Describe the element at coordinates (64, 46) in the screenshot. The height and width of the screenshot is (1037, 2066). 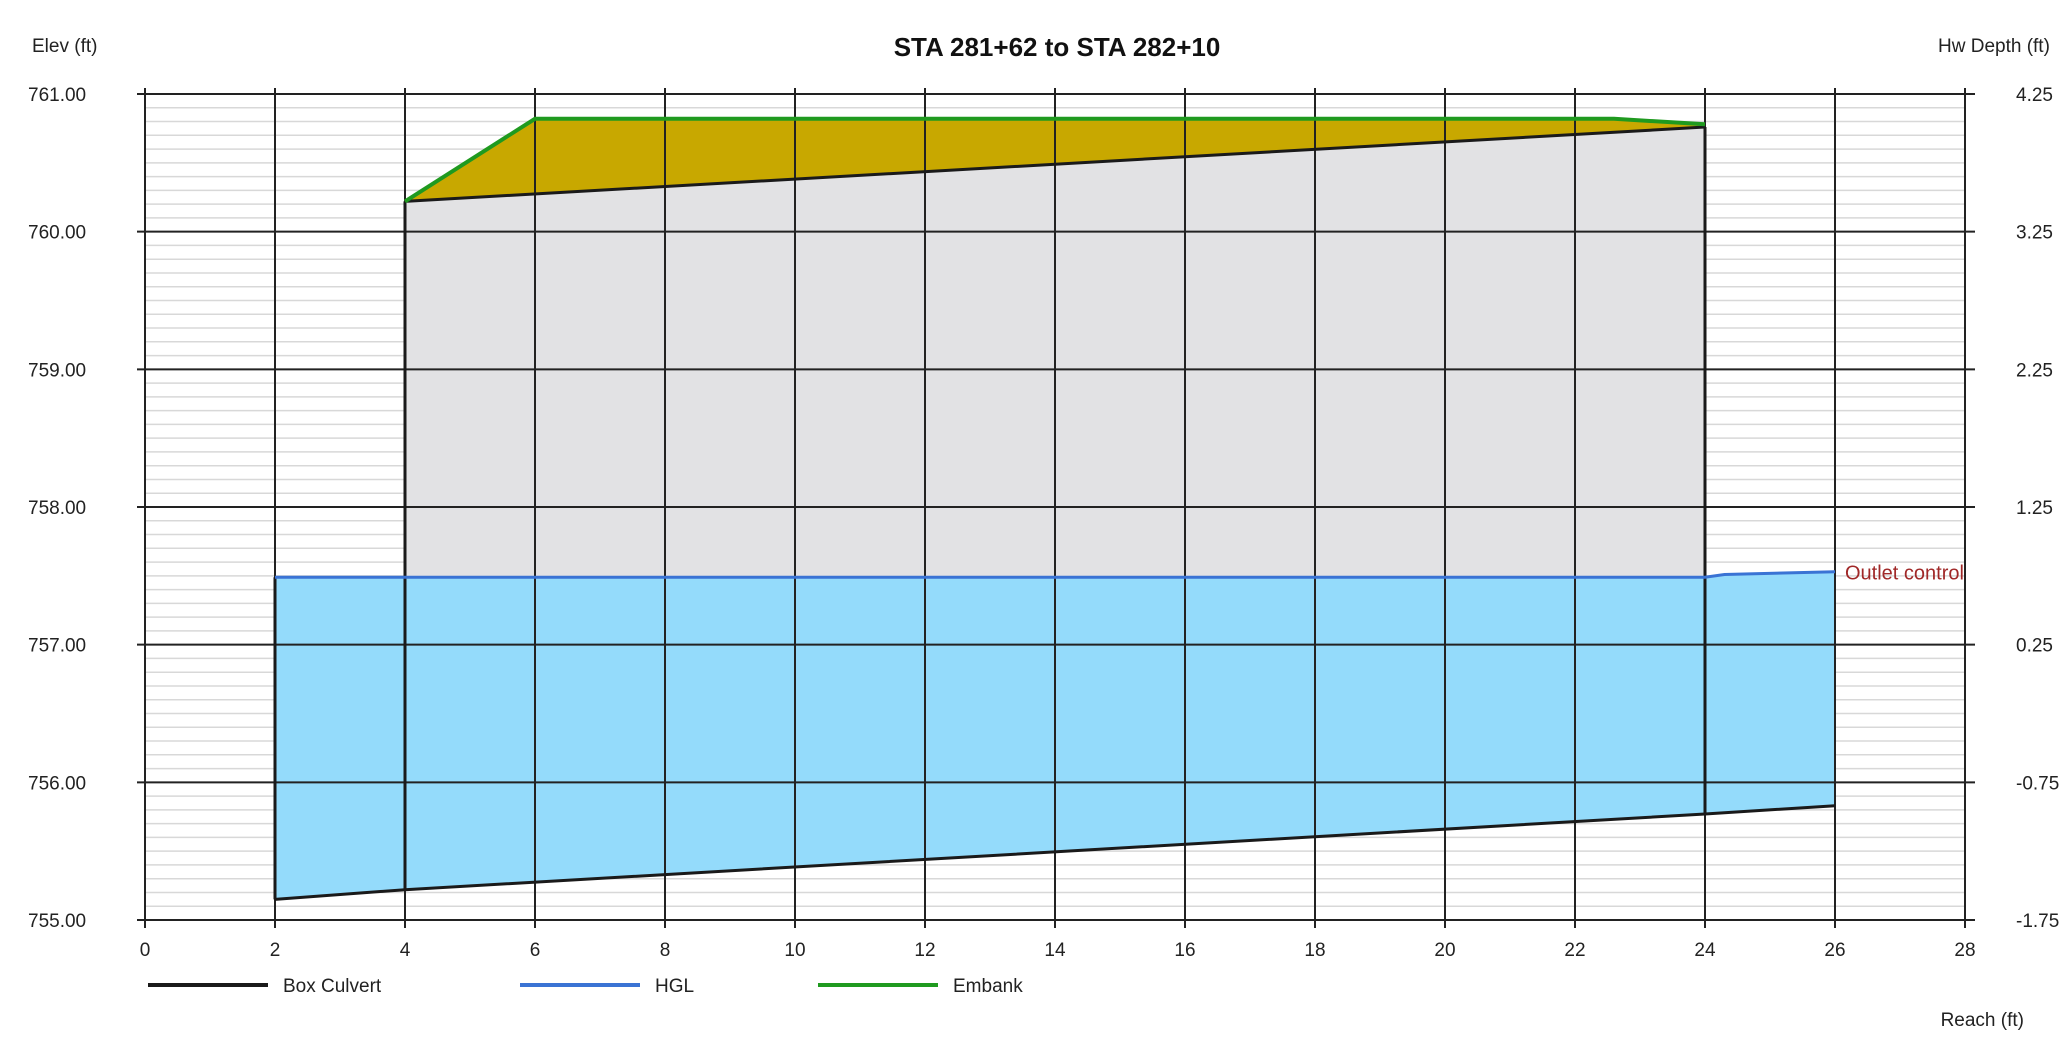
I see `y-axis-label: Elev (ft)` at that location.